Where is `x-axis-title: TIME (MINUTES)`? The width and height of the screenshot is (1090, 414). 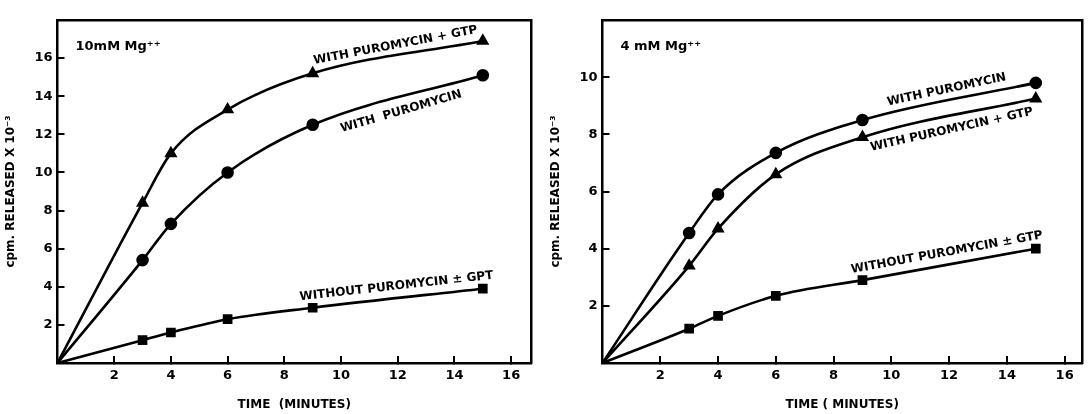 x-axis-title: TIME (MINUTES) is located at coordinates (294, 403).